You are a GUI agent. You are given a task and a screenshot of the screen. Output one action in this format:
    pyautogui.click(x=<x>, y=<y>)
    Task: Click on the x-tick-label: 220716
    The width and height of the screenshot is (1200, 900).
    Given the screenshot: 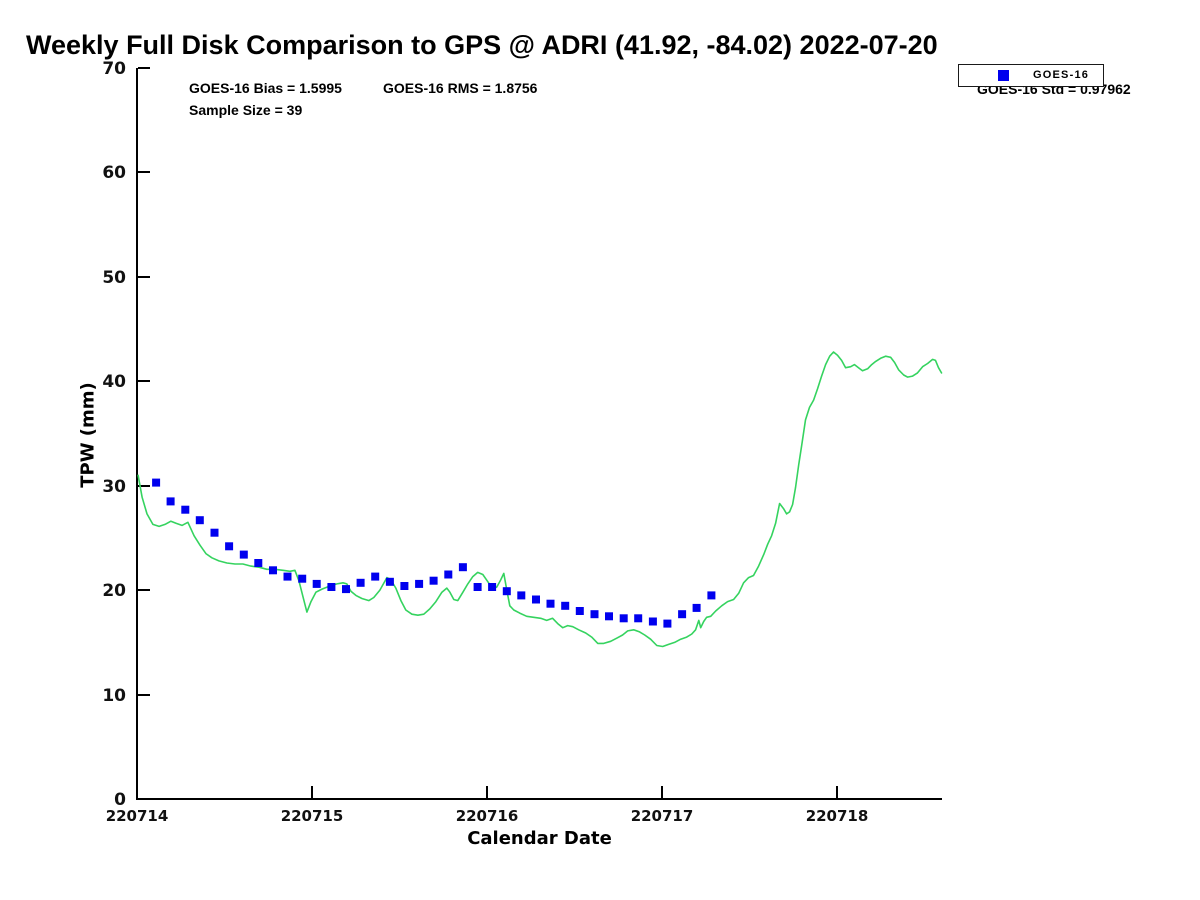 What is the action you would take?
    pyautogui.click(x=487, y=816)
    